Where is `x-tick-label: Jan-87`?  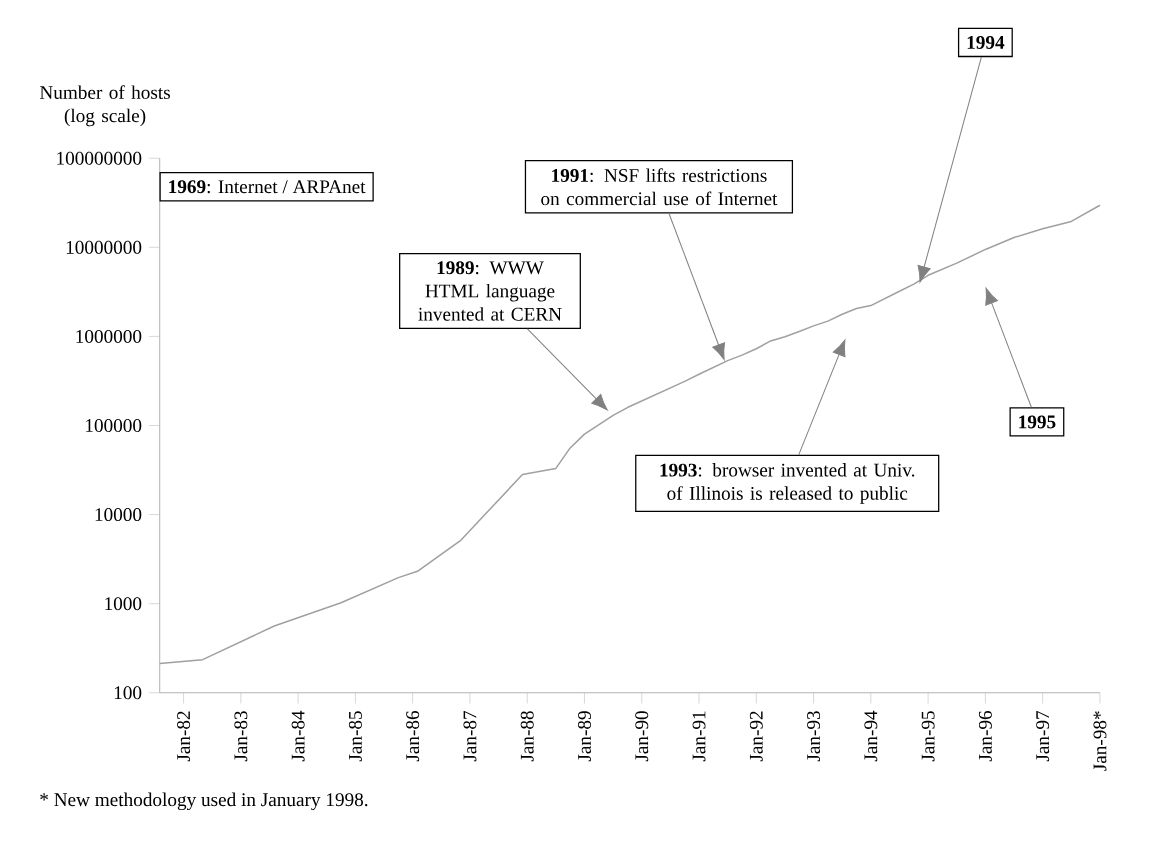
x-tick-label: Jan-87 is located at coordinates (470, 736).